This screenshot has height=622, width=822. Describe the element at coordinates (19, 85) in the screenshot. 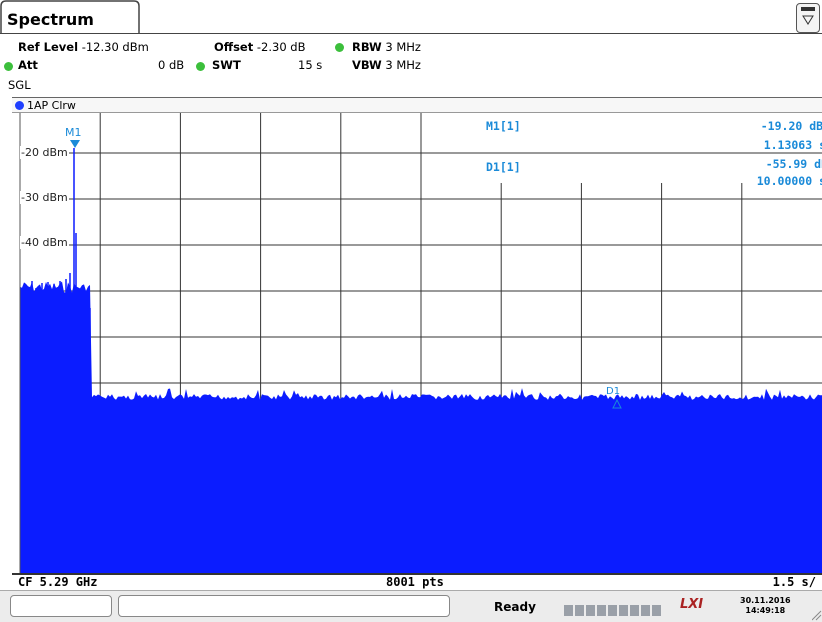

I see `sgl-indicator: SGL` at that location.